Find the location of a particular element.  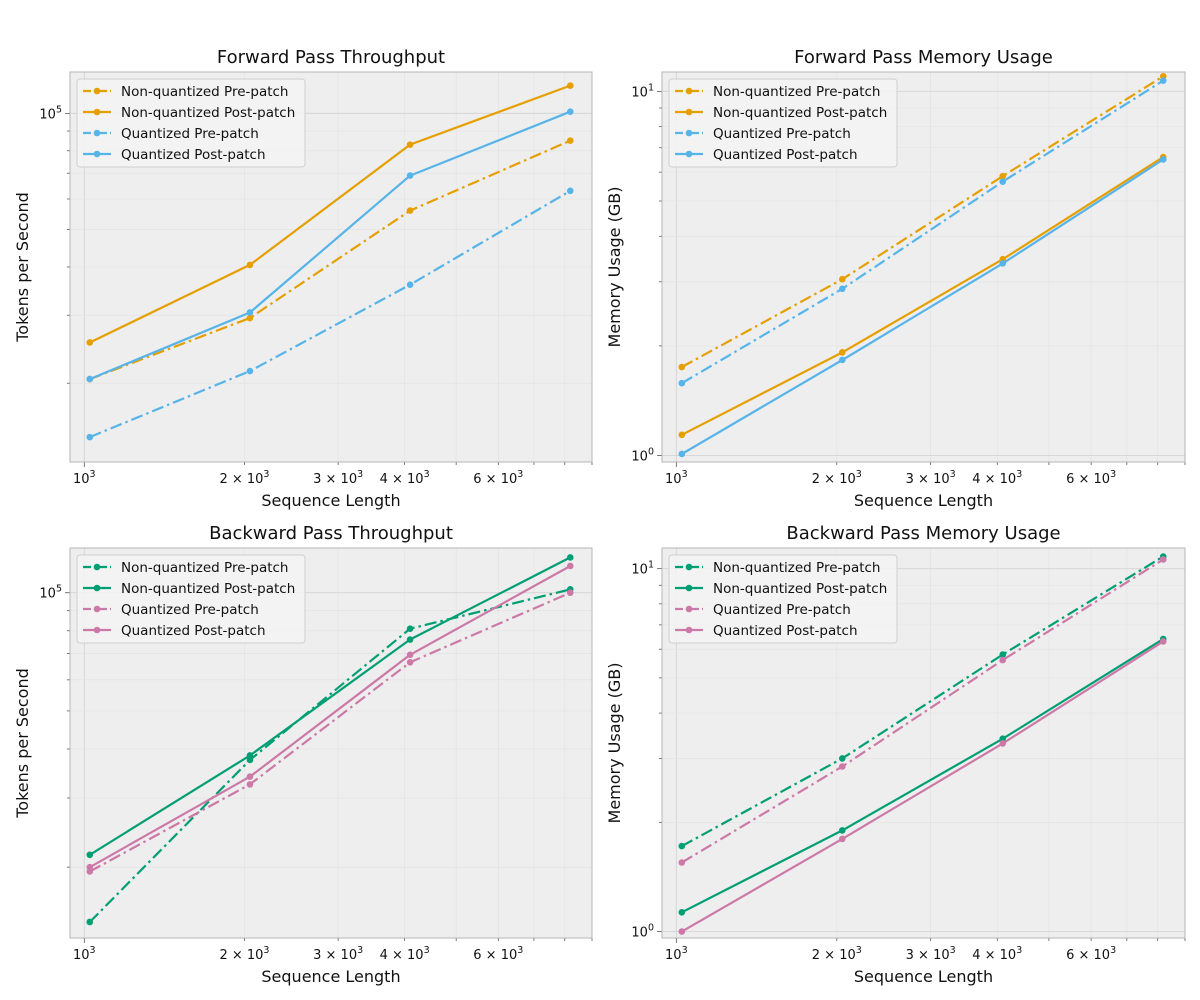

y-tick-label: 10⁵ is located at coordinates (50, 113).